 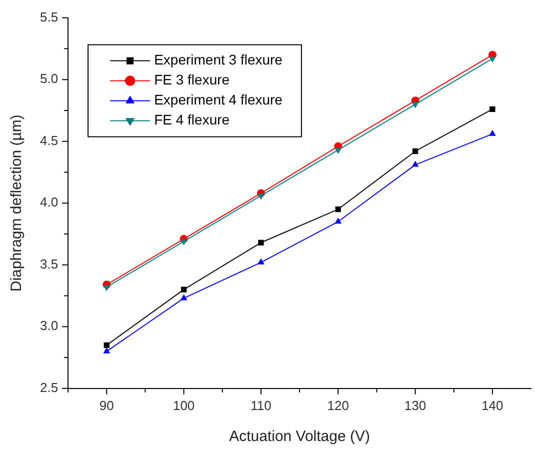 I want to click on y-tick-label: 4.0, so click(x=49, y=202).